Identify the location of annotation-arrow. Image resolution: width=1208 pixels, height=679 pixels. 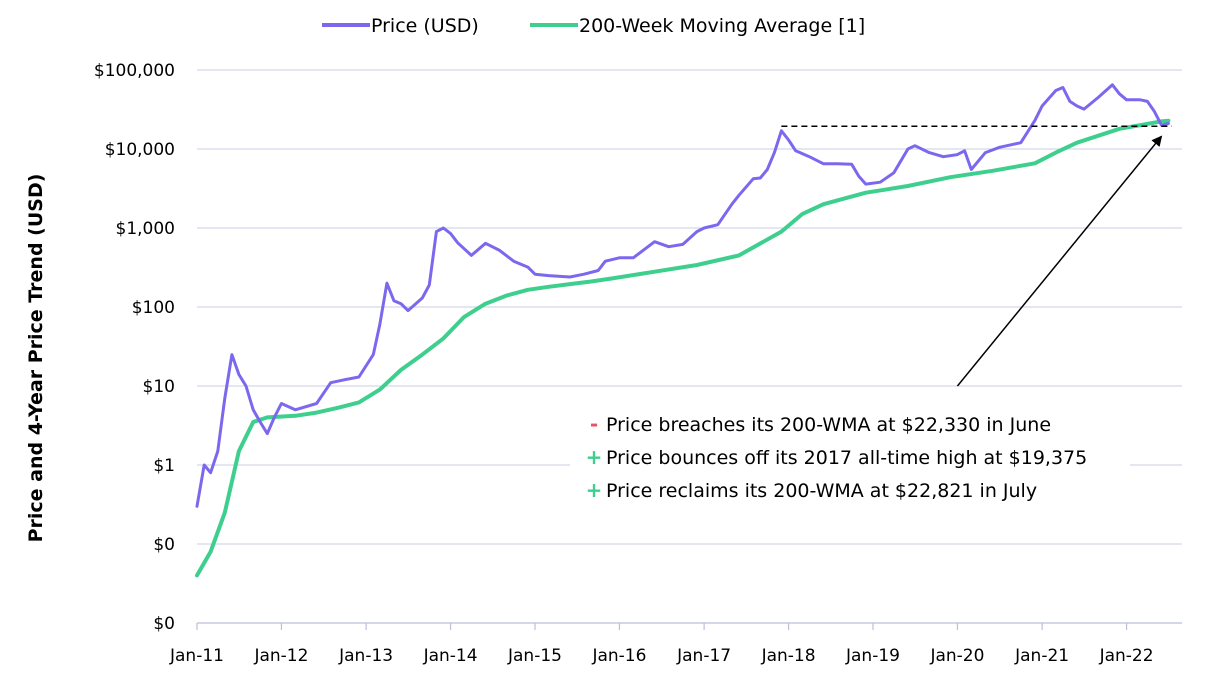
(1059, 261).